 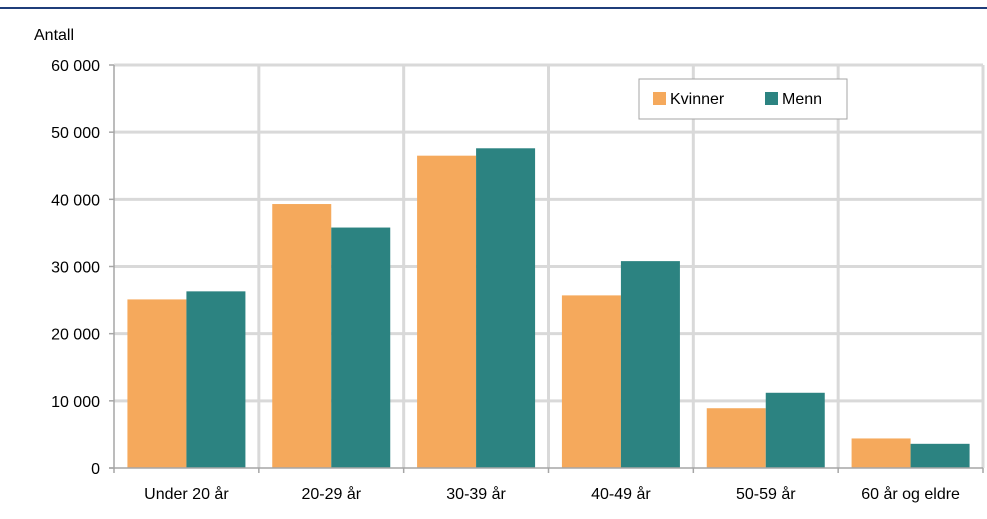 What do you see at coordinates (75, 66) in the screenshot?
I see `y-tick-label: 60 000` at bounding box center [75, 66].